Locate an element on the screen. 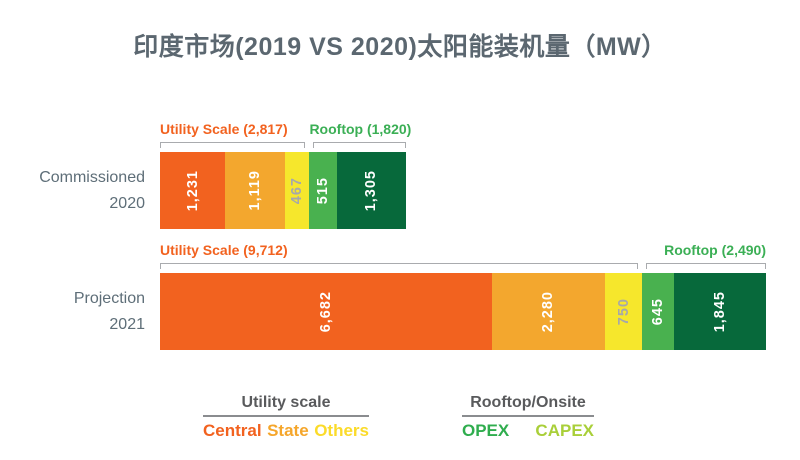 The image size is (800, 460). row-label-line: 2020 is located at coordinates (127, 203).